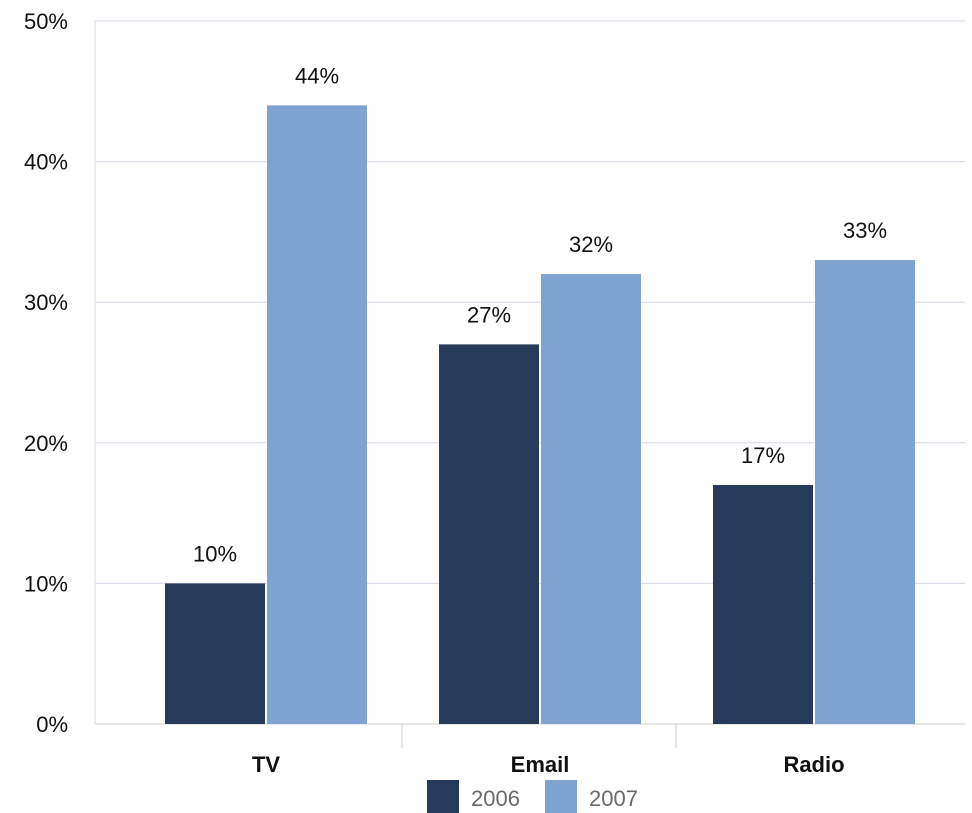  Describe the element at coordinates (591, 499) in the screenshot. I see `bar-2007-email` at that location.